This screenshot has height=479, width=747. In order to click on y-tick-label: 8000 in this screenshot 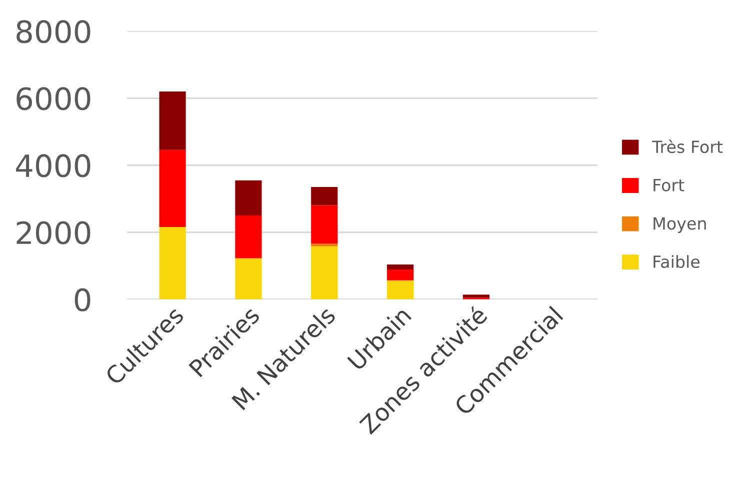, I will do `click(53, 32)`.